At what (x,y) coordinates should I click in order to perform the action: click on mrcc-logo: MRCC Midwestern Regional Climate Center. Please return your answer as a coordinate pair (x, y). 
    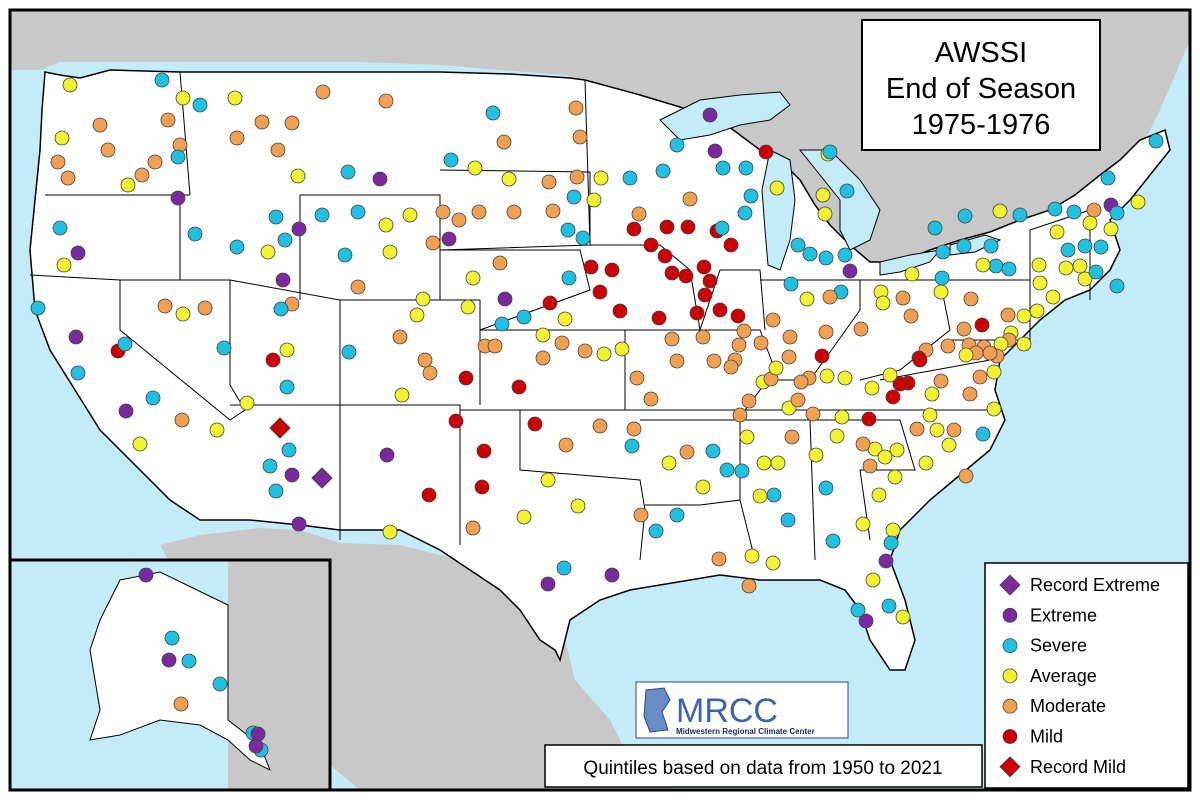
    Looking at the image, I should click on (742, 710).